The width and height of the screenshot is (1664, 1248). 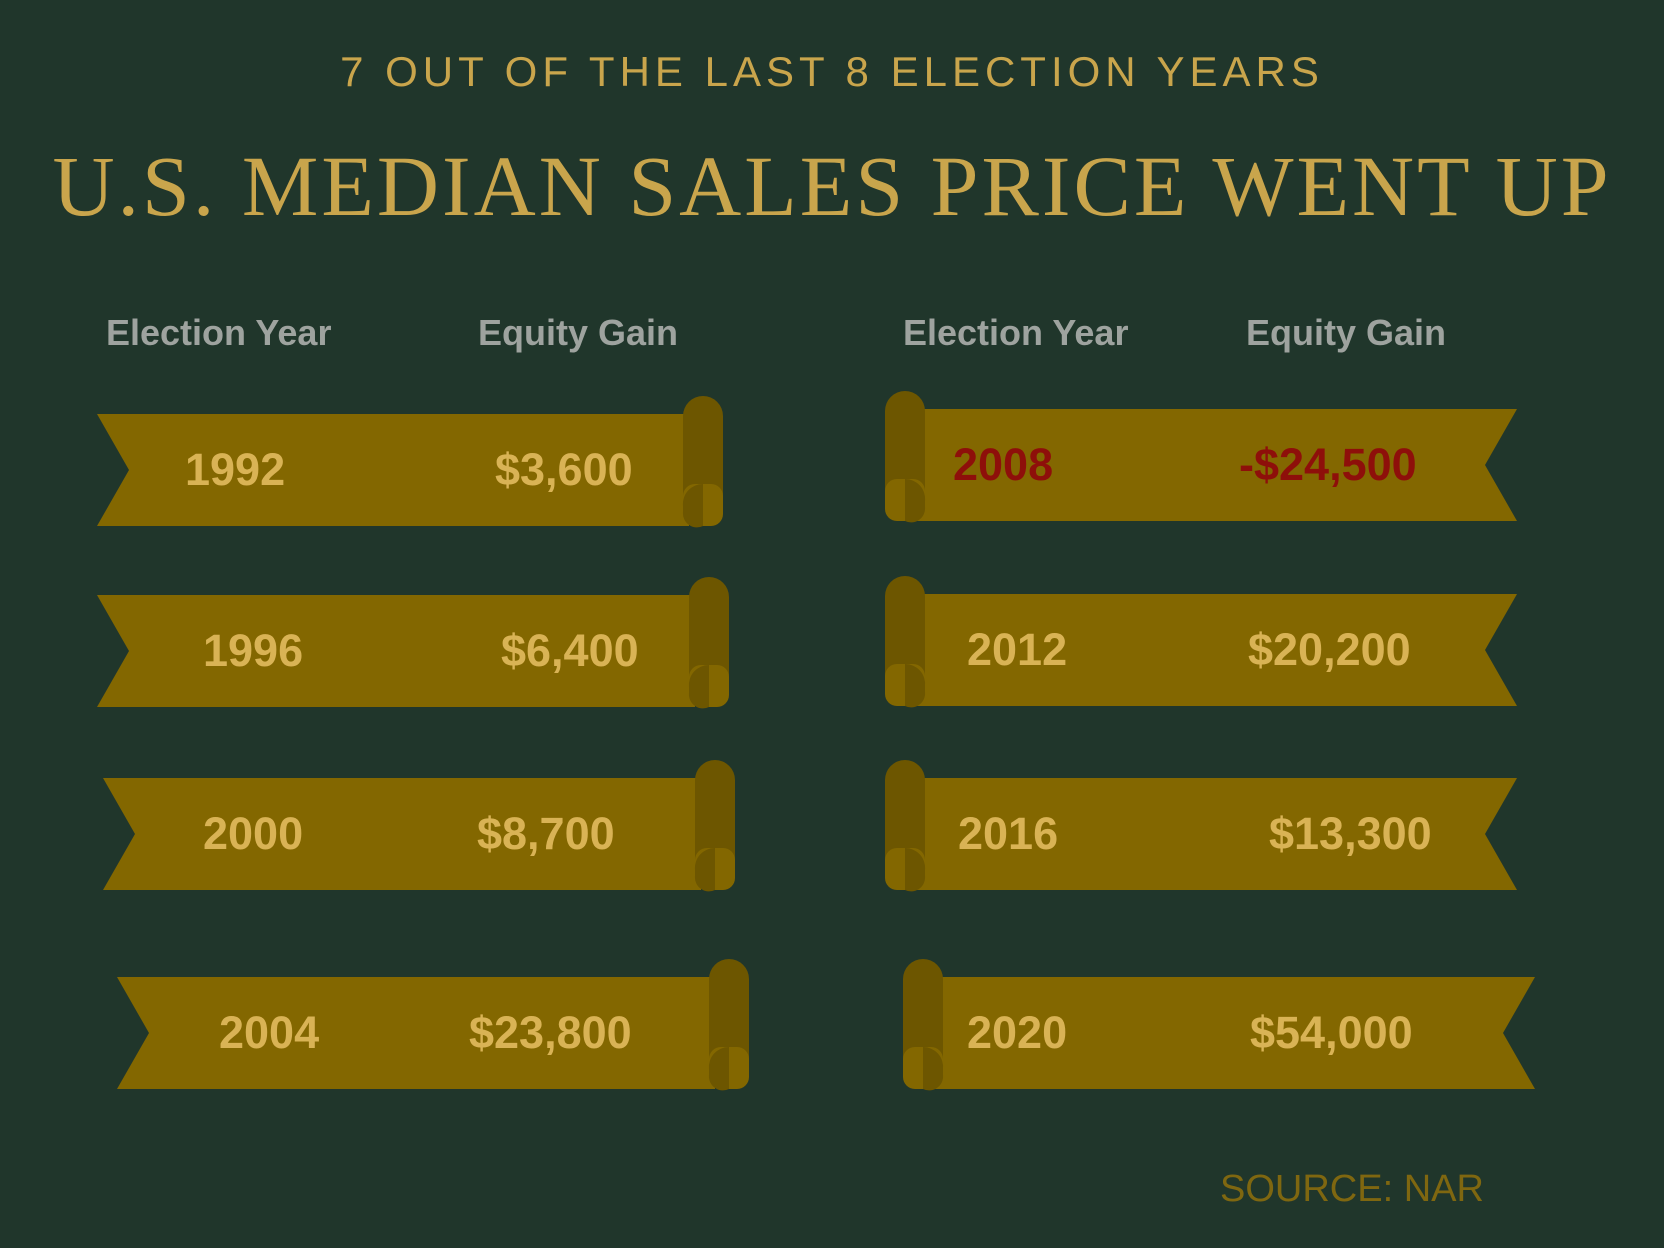 I want to click on ribbon-row-2012: 2012 $20,200, so click(x=1201, y=642).